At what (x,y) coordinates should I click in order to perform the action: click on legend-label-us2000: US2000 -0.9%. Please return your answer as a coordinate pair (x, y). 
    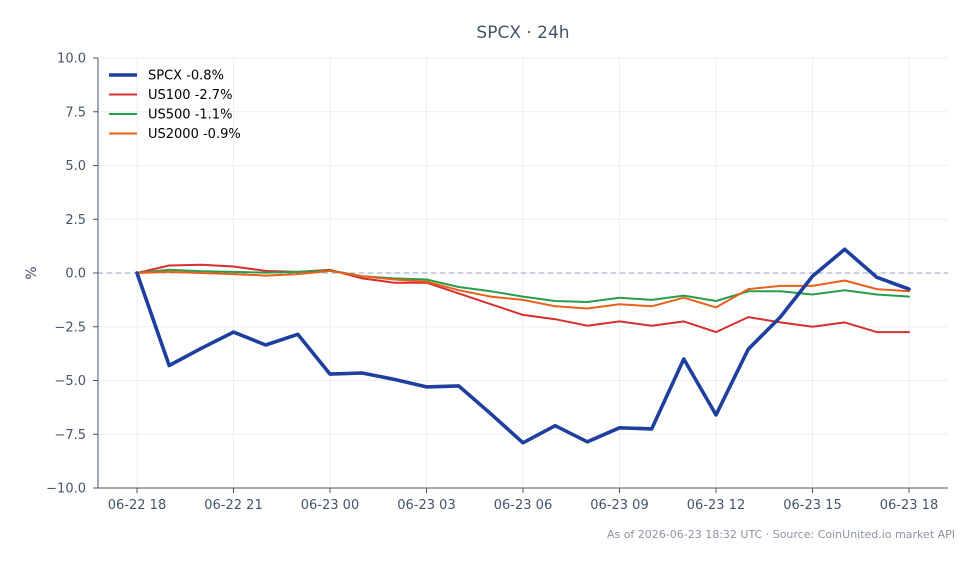
    Looking at the image, I should click on (194, 134).